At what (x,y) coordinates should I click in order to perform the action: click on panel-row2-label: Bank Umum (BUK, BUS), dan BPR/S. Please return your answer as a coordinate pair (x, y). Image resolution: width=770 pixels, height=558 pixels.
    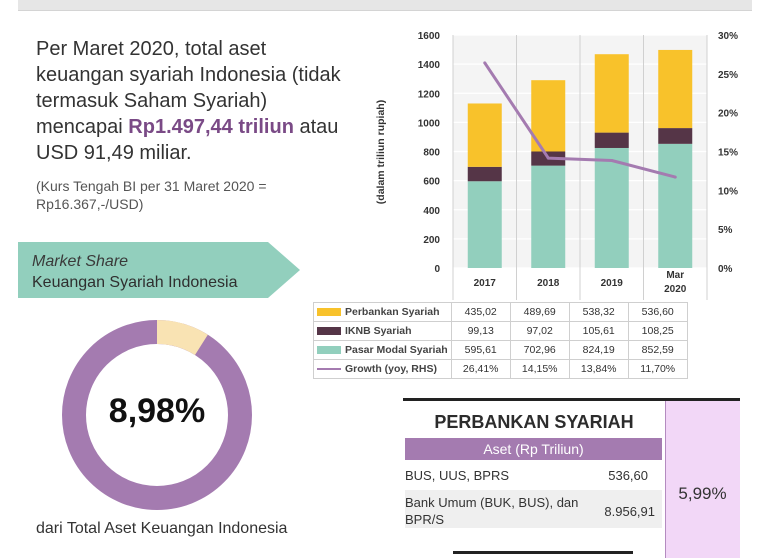
    Looking at the image, I should click on (492, 511).